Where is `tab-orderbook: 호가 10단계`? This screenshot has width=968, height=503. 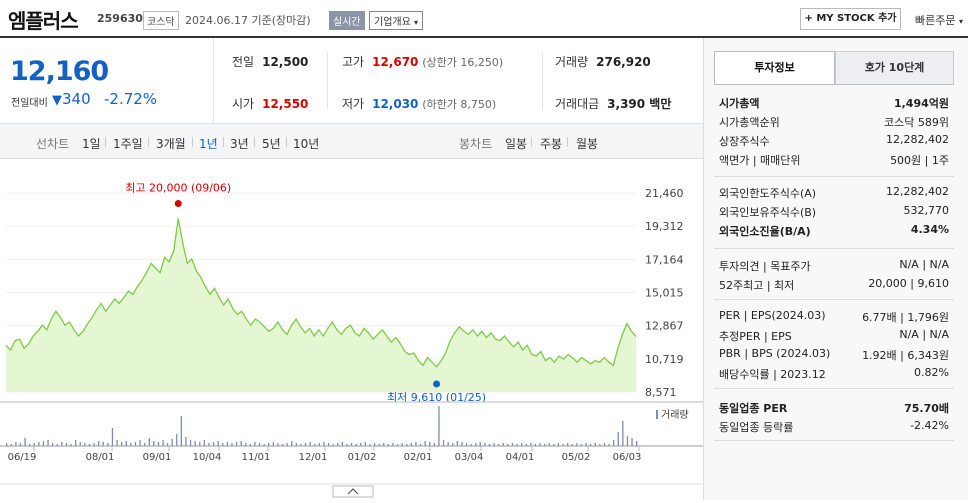
tab-orderbook: 호가 10단계 is located at coordinates (894, 68).